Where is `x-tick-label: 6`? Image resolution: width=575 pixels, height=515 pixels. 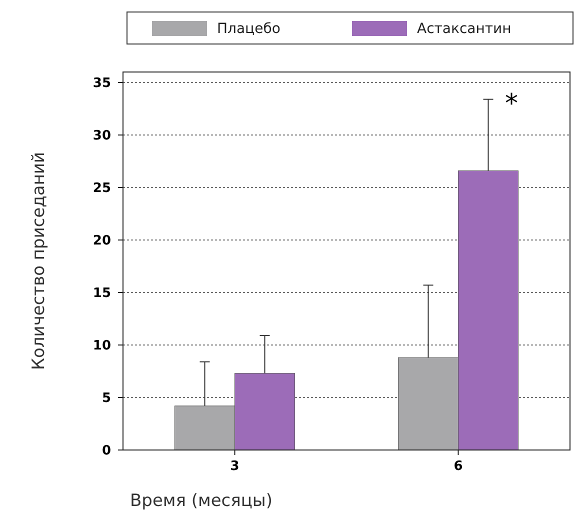 x-tick-label: 6 is located at coordinates (458, 466).